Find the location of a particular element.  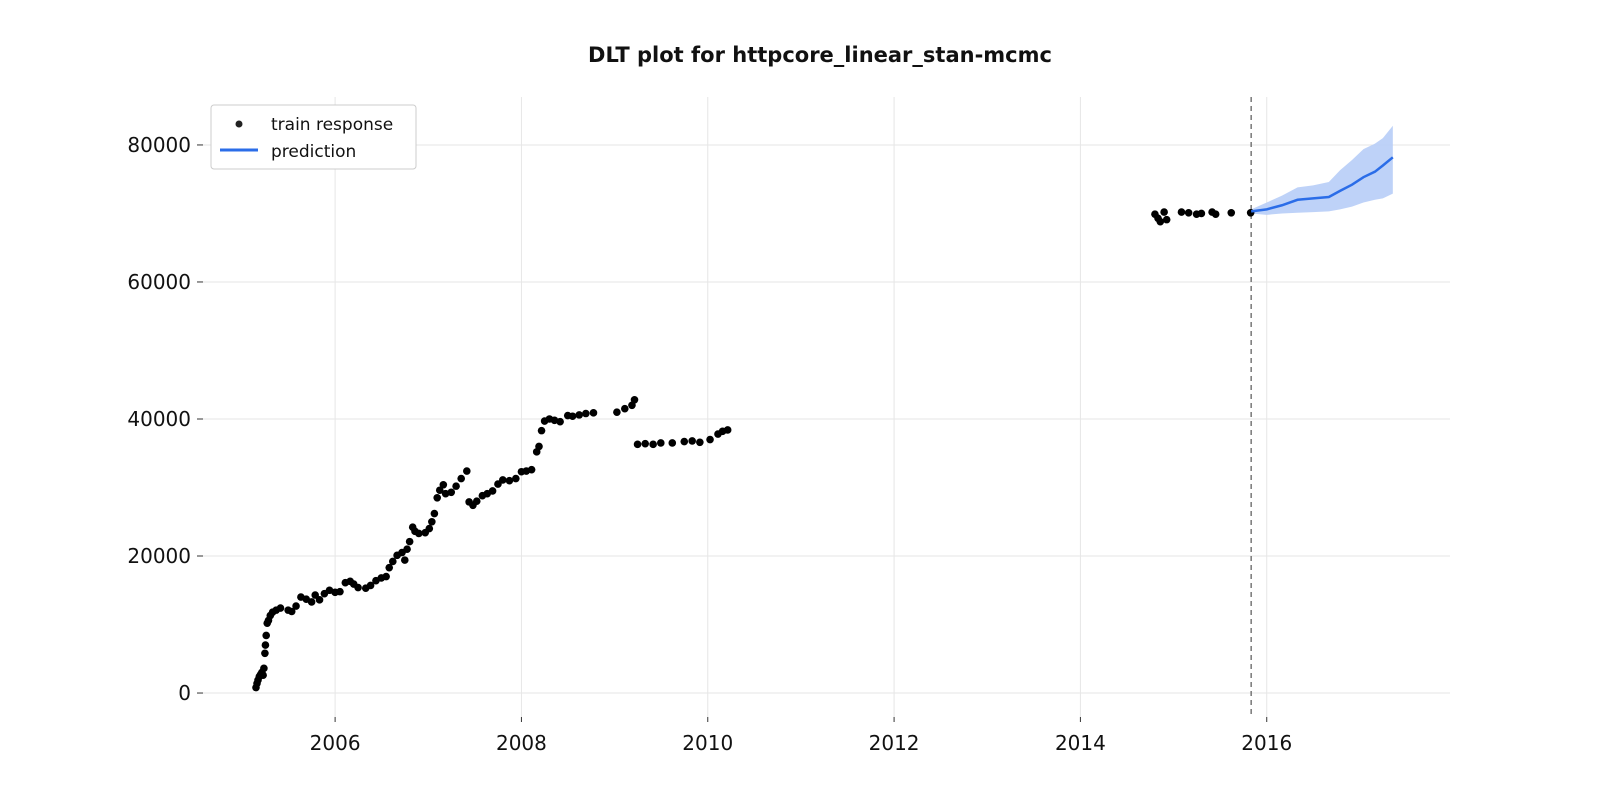

y-tick-label: 20000 is located at coordinates (159, 556).